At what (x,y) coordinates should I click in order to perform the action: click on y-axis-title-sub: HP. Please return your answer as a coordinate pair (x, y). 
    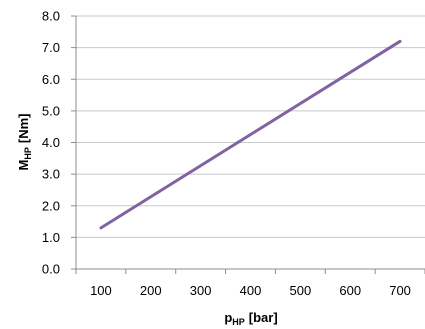
    Looking at the image, I should click on (28, 153).